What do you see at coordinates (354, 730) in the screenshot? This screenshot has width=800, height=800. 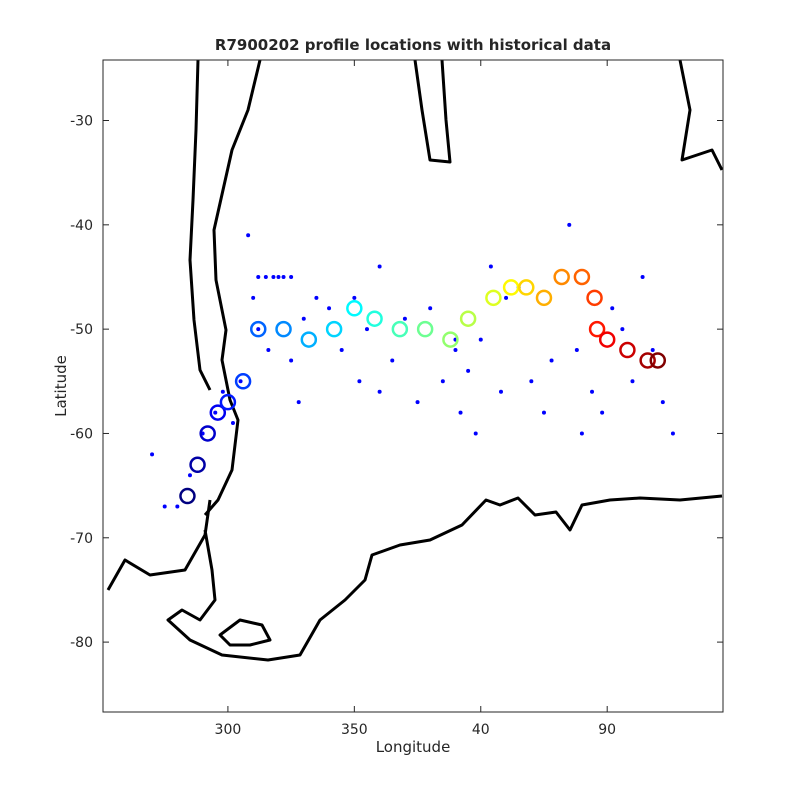 I see `x-tick-label: 350` at bounding box center [354, 730].